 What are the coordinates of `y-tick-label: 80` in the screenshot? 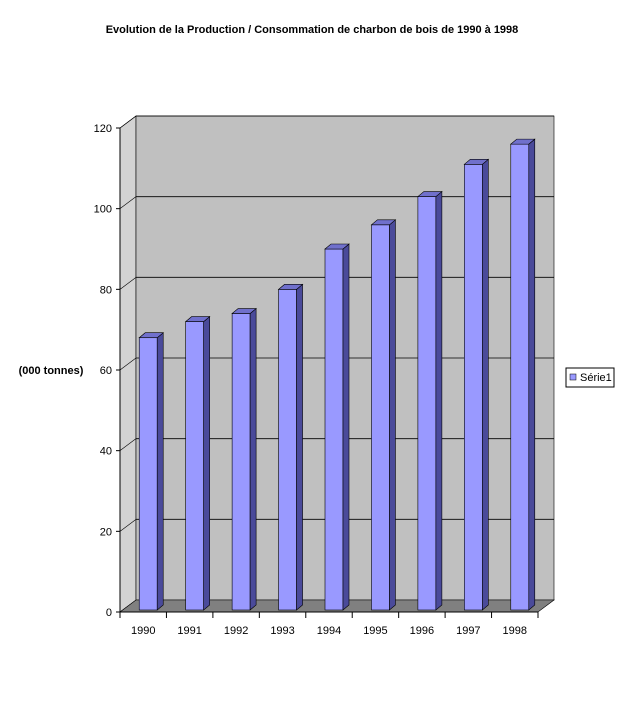 It's located at (106, 290).